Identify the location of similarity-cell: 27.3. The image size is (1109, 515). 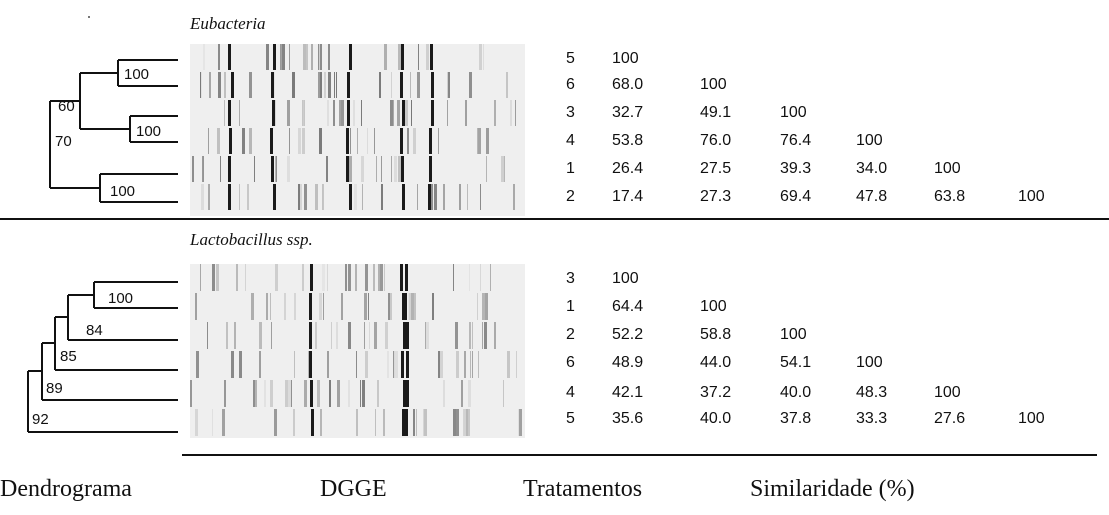
(716, 196).